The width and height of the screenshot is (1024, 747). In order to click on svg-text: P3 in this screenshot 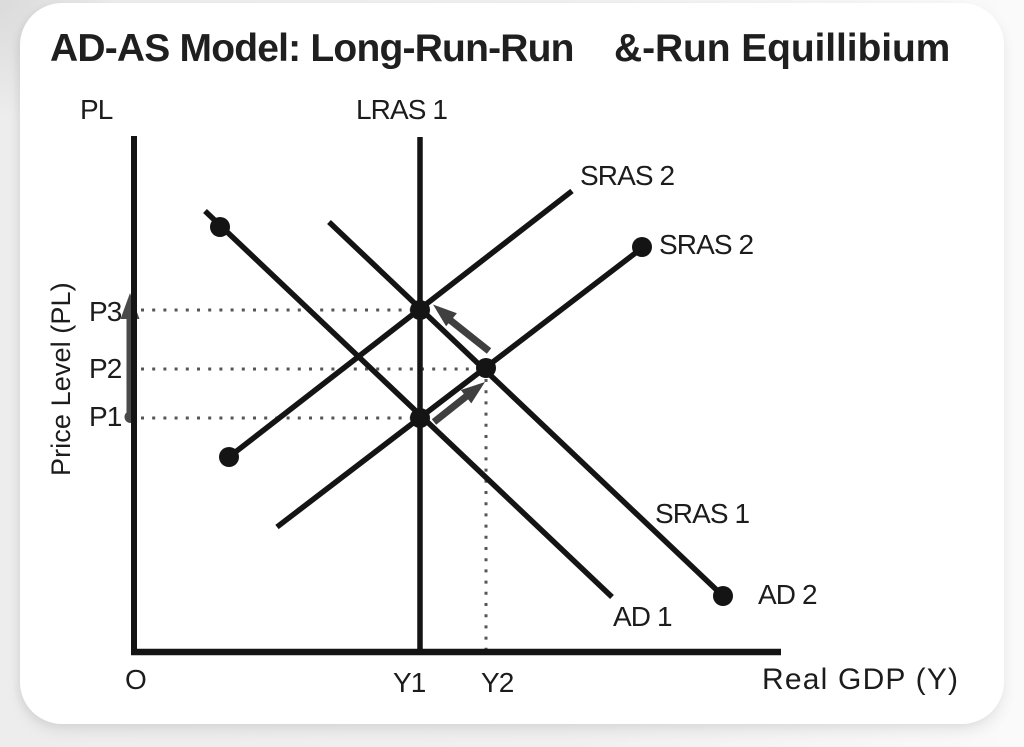, I will do `click(105, 311)`.